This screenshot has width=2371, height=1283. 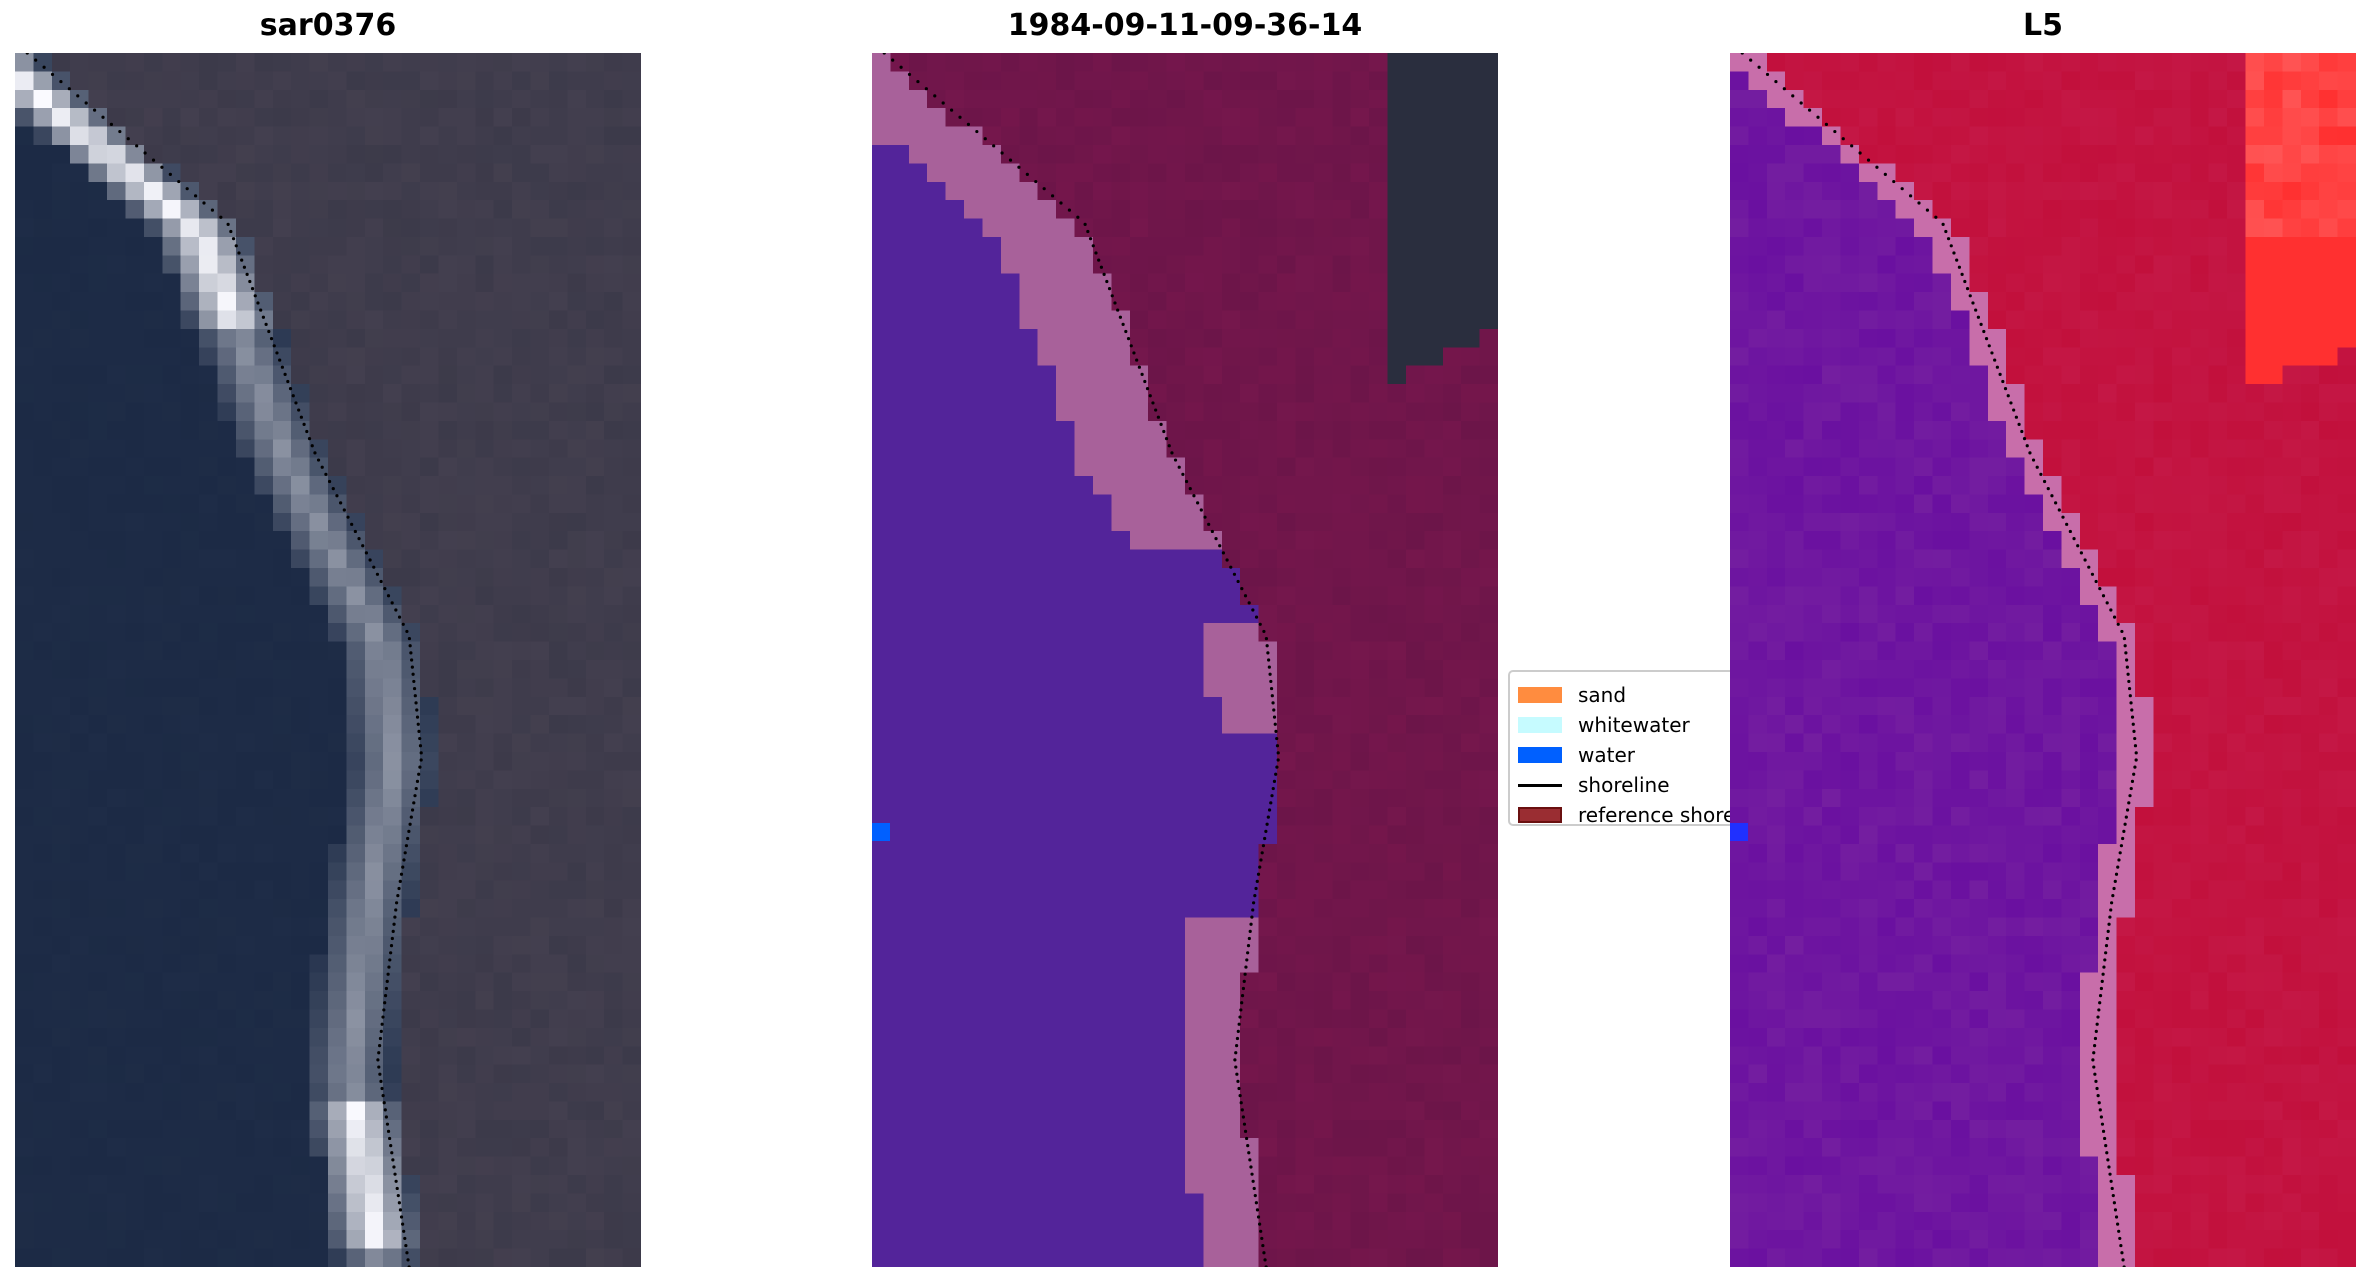 What do you see at coordinates (1632, 725) in the screenshot?
I see `legend-item-whitewater: whitewater` at bounding box center [1632, 725].